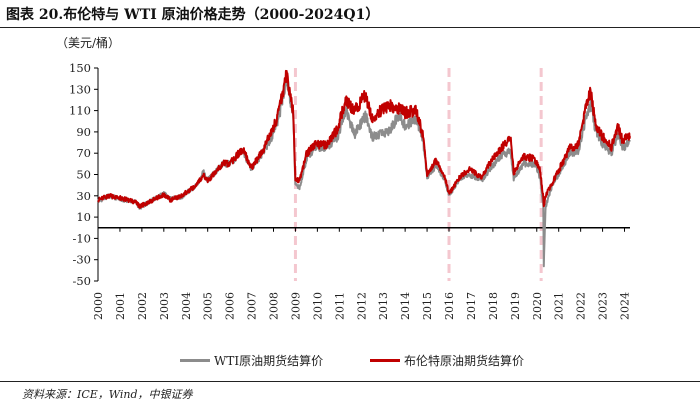 Image resolution: width=700 pixels, height=402 pixels. Describe the element at coordinates (80, 89) in the screenshot. I see `y-tick-label: 130` at that location.